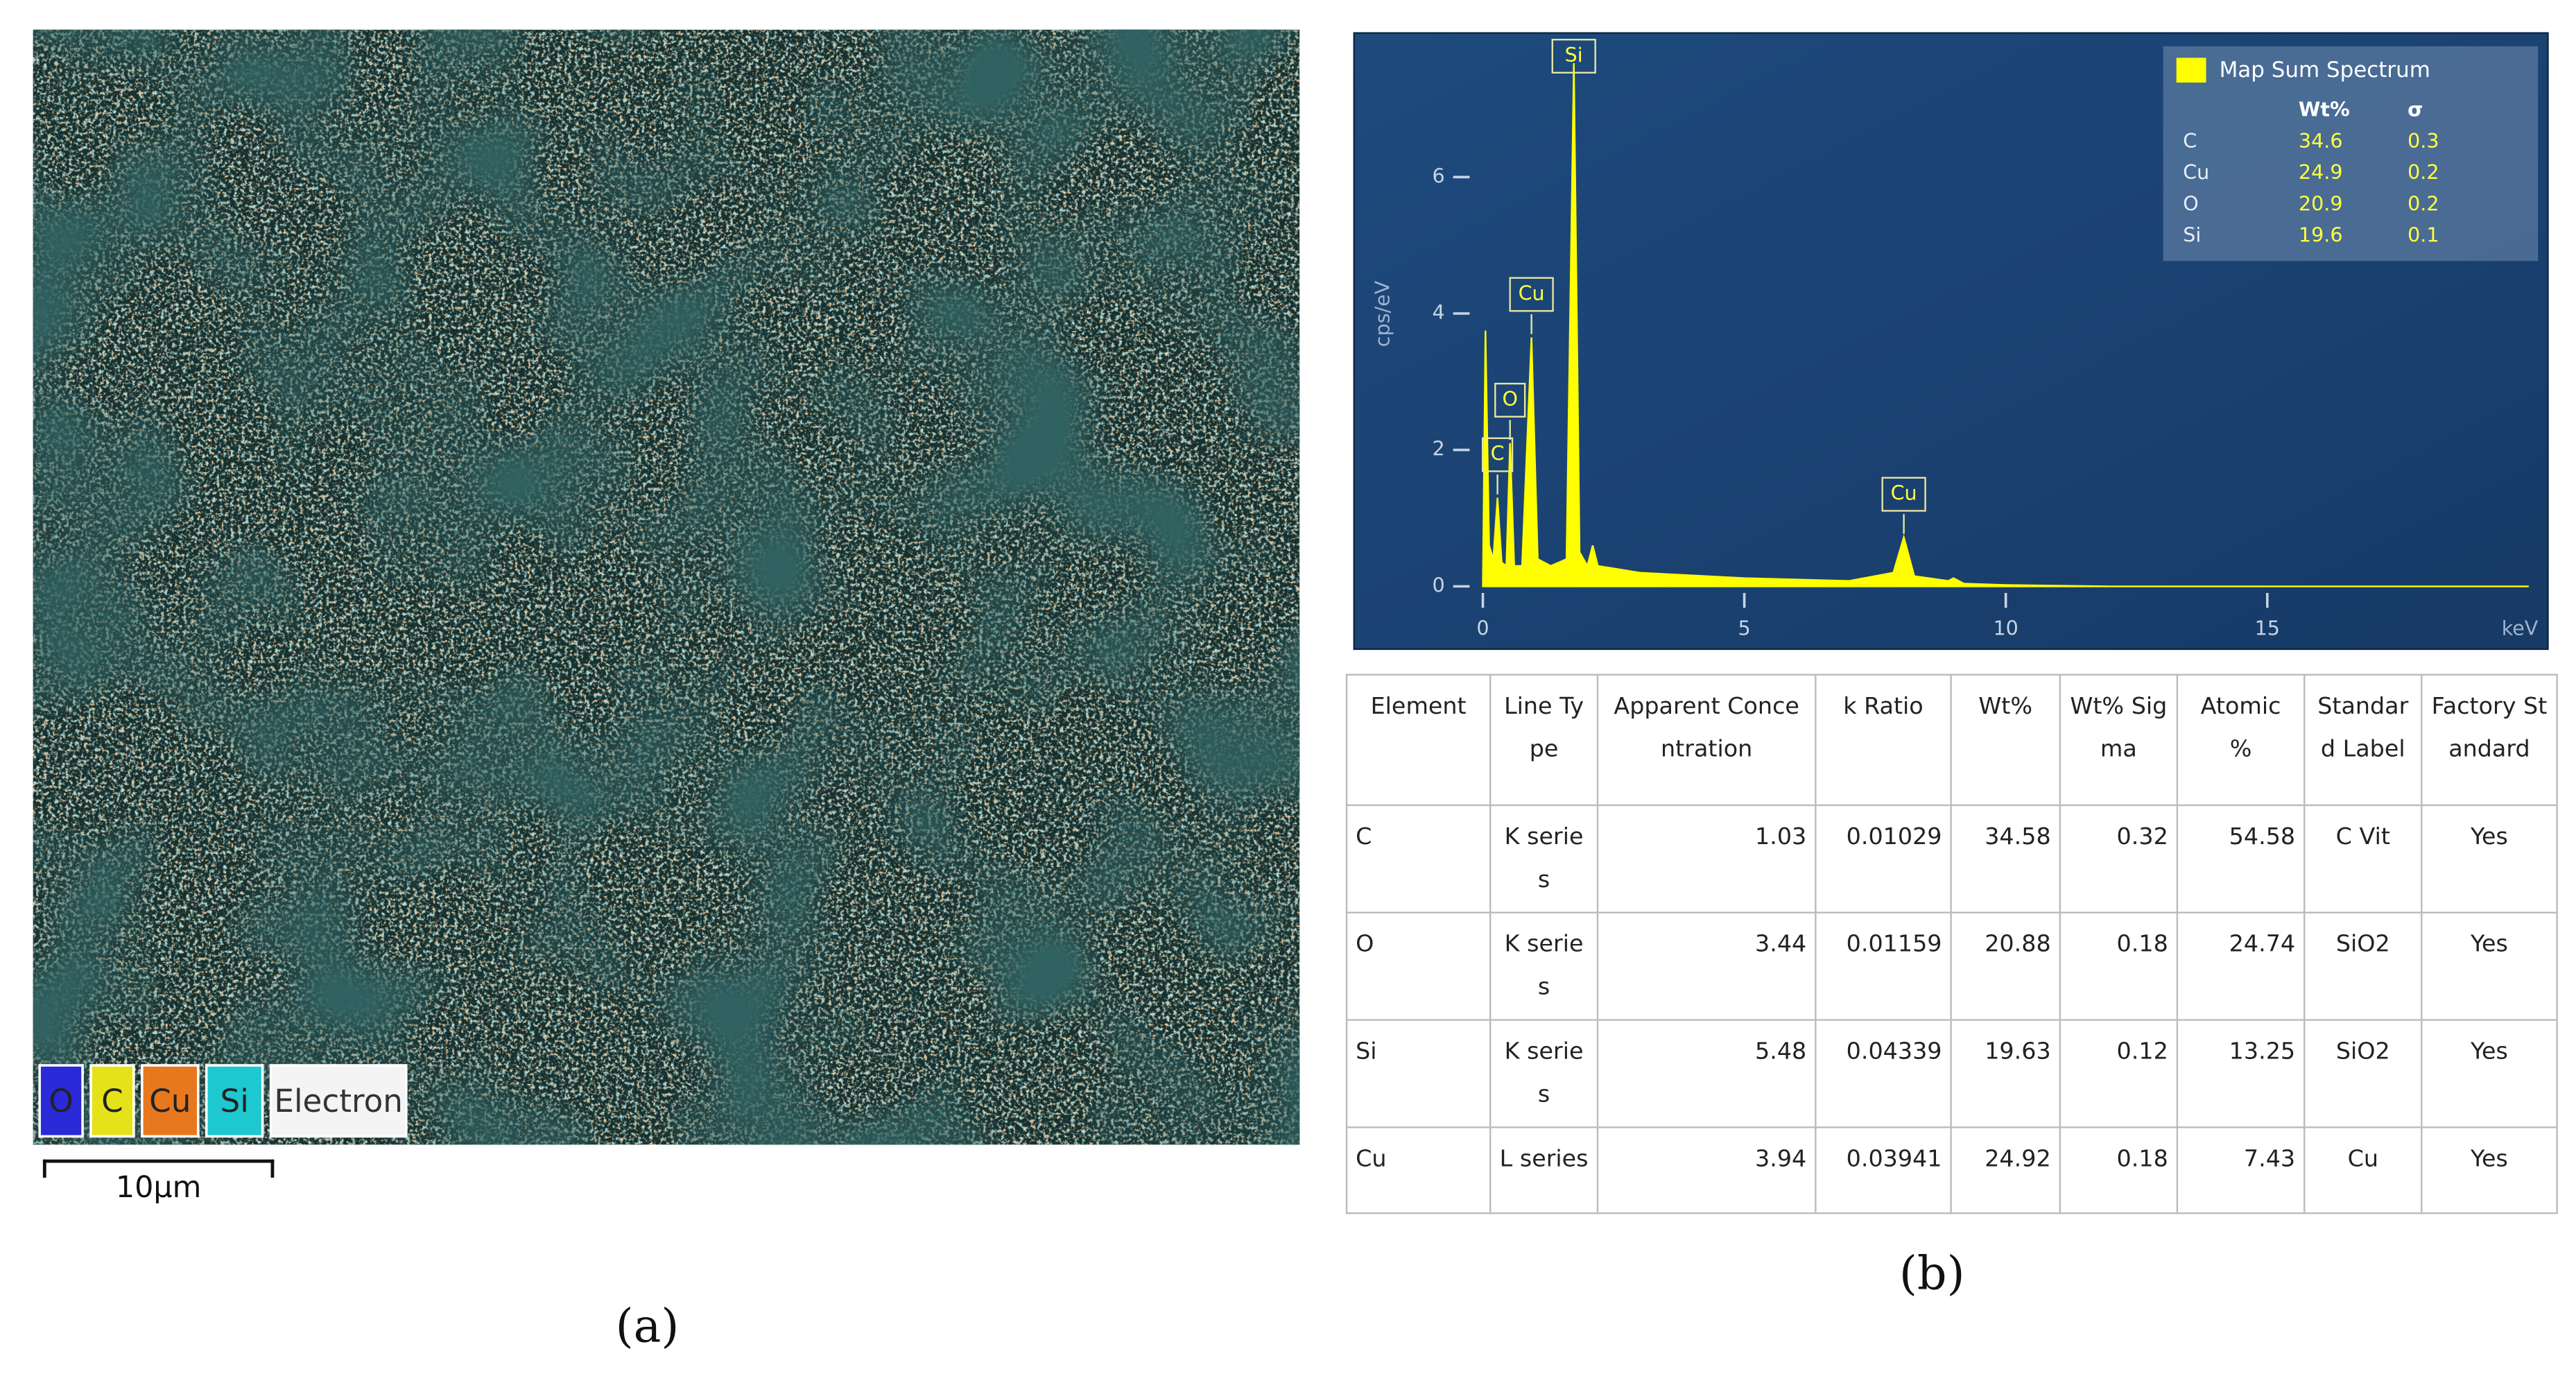 The height and width of the screenshot is (1374, 2576). I want to click on legend-cell: Si, so click(2192, 235).